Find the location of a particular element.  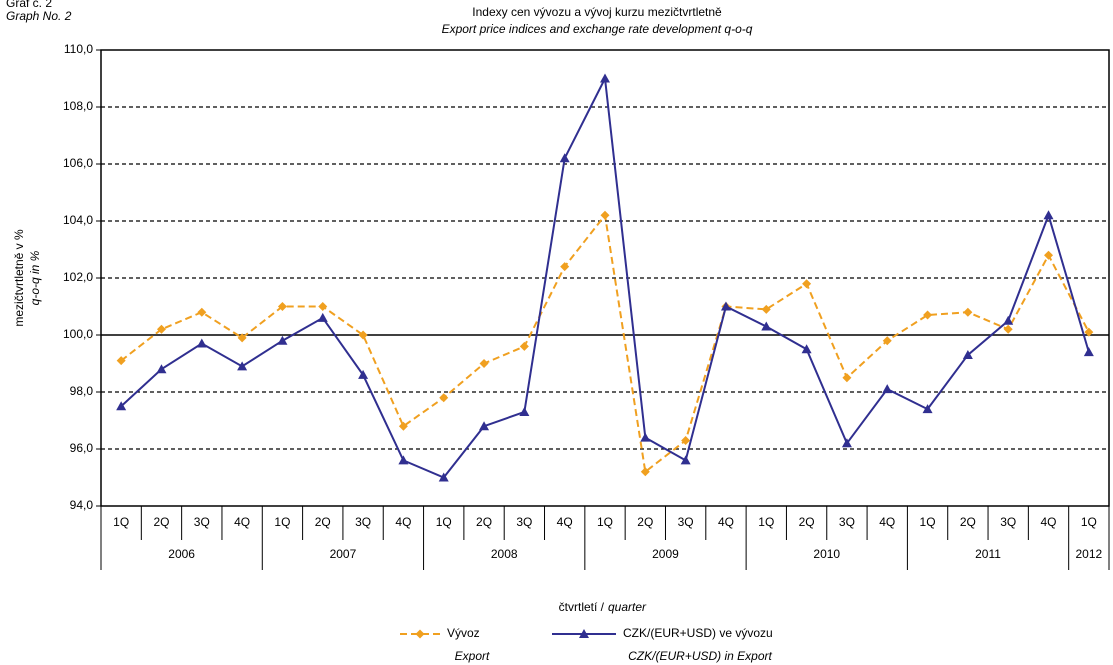

legend-label-en: CZK/(EUR+USD) in Export is located at coordinates (700, 656).